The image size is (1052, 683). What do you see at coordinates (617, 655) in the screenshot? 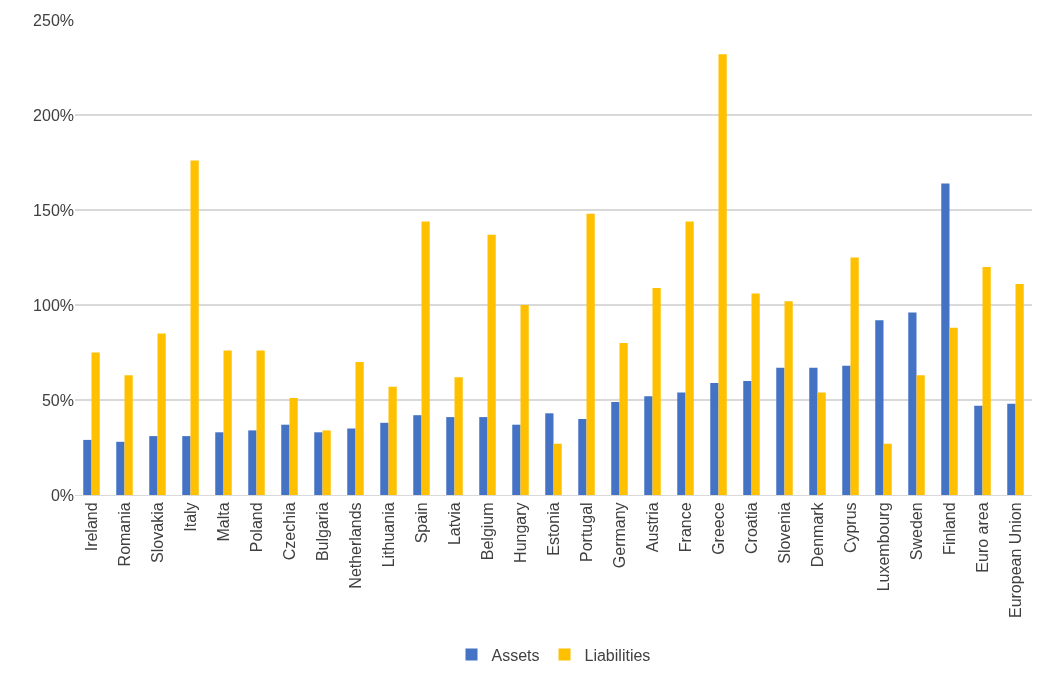
I see `legend-label: Liabilities` at bounding box center [617, 655].